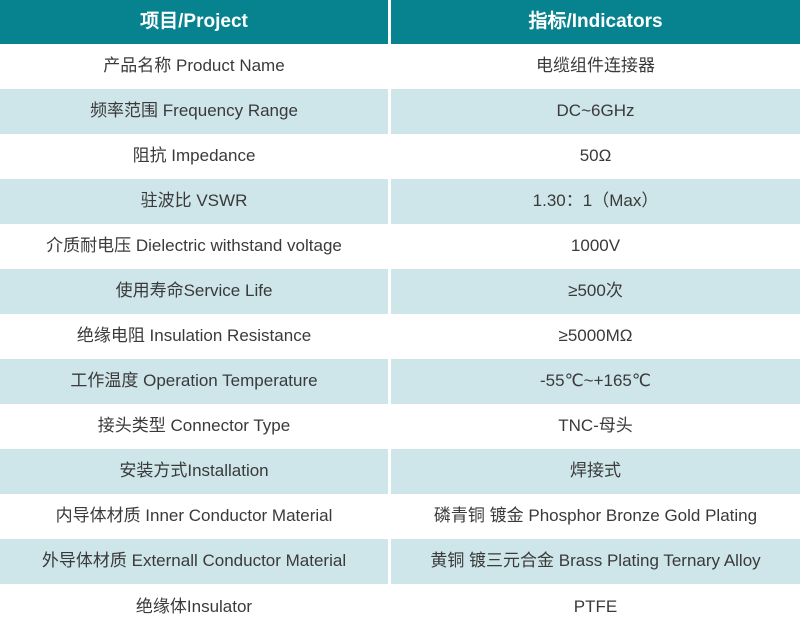 This screenshot has width=800, height=630. Describe the element at coordinates (595, 291) in the screenshot. I see `indicator-cell: ≥500次` at that location.